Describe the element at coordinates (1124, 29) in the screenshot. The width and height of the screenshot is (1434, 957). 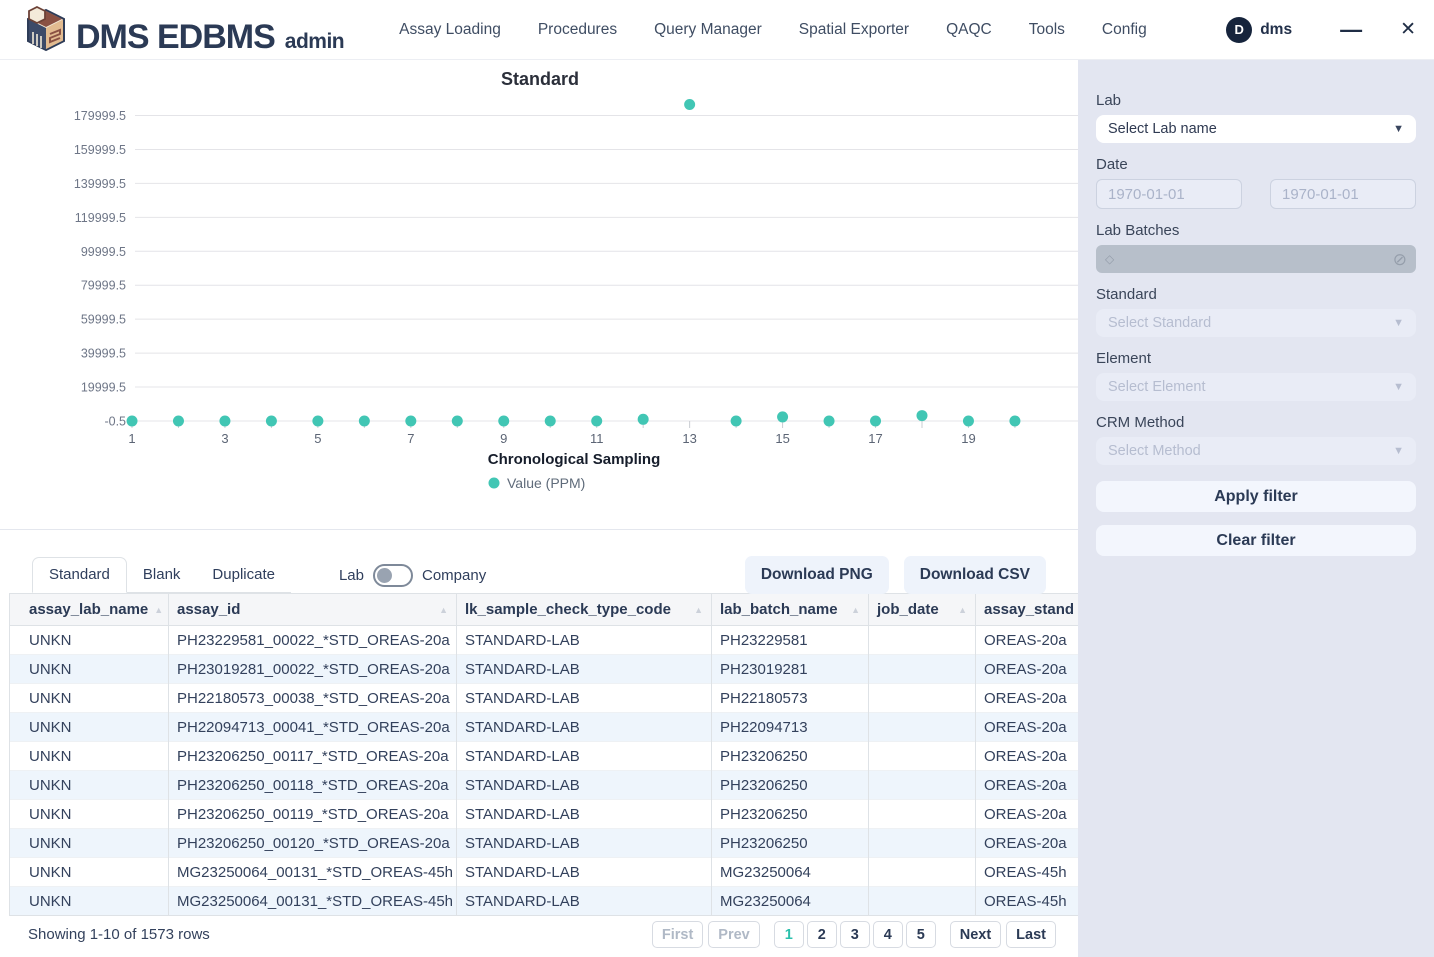
I see `nav-item-config: Config` at that location.